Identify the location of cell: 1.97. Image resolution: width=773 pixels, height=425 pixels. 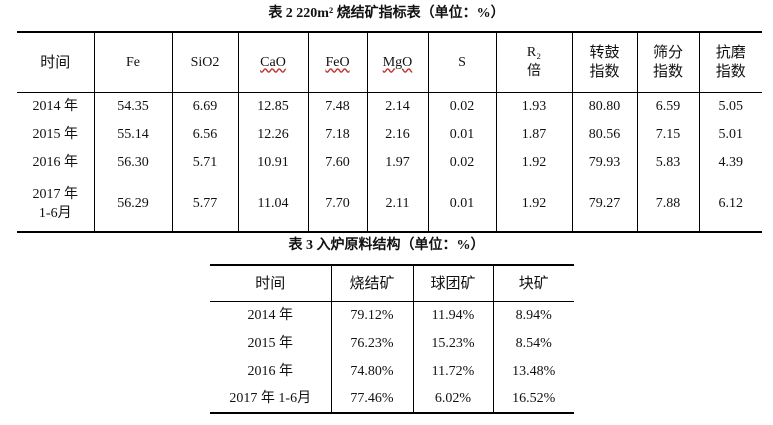
(397, 162).